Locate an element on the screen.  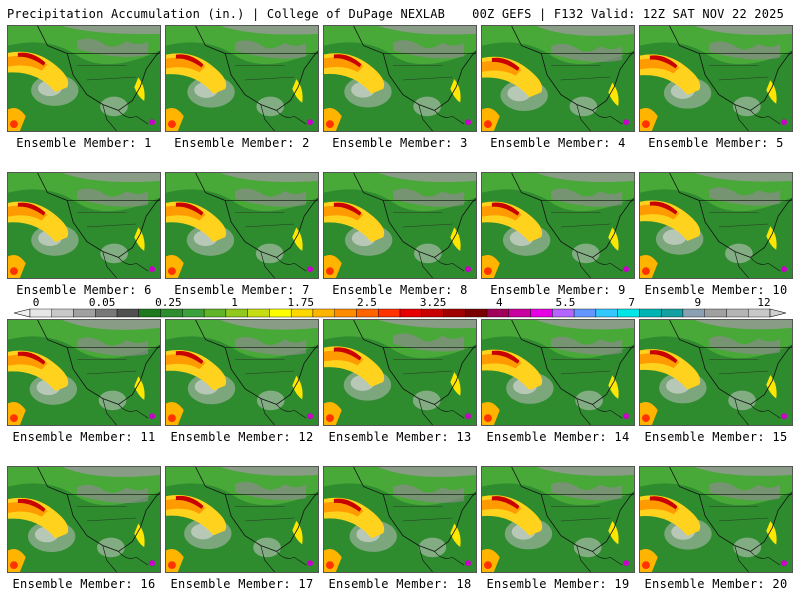
ensemble-member-label: Ensemble Member: 18 is located at coordinates (400, 584).